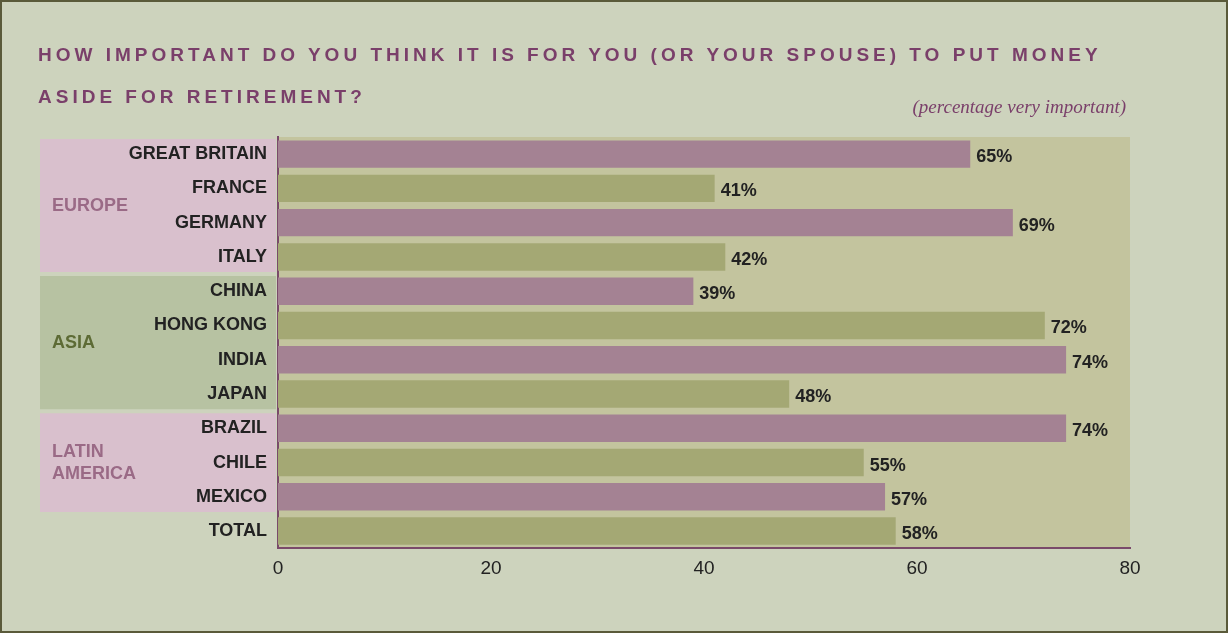  I want to click on data-label: 65%, so click(994, 156).